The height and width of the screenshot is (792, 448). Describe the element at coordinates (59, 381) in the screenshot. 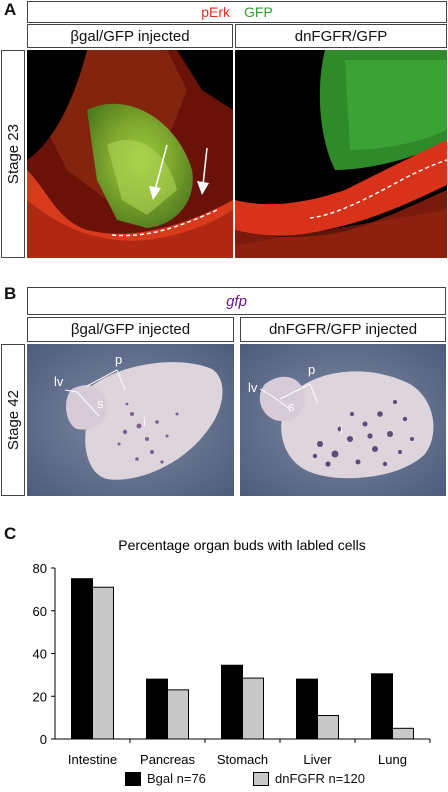

I see `label-lv-left: lv` at that location.